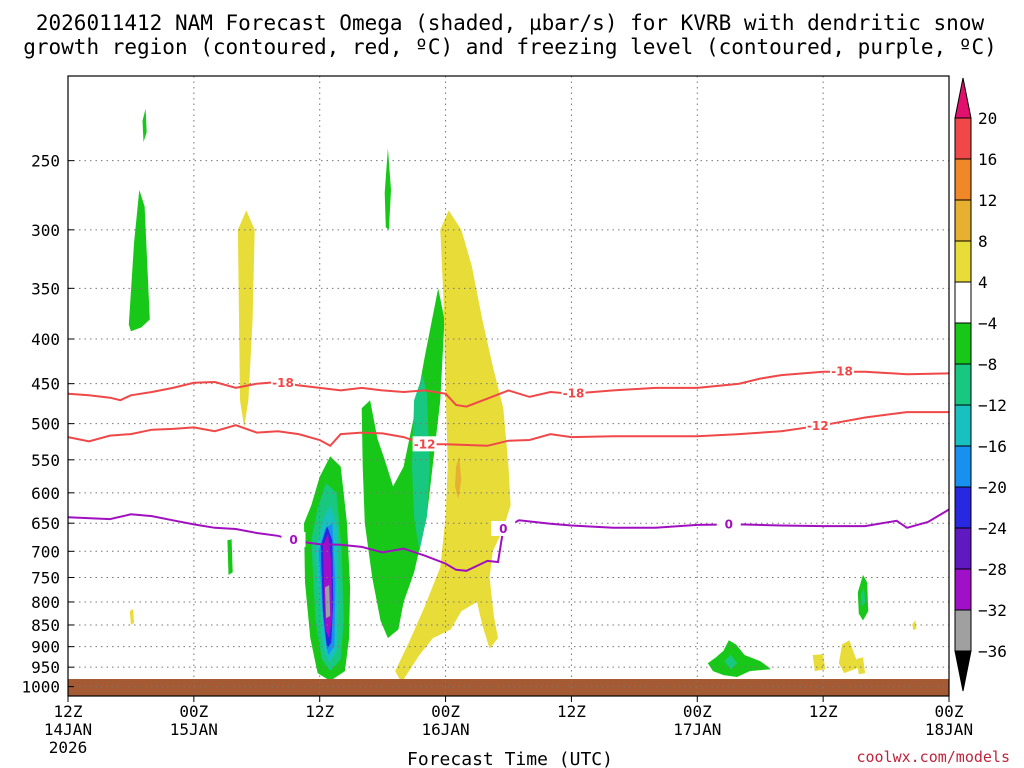 The image size is (1024, 768). I want to click on y-tick-label: 750, so click(45, 577).